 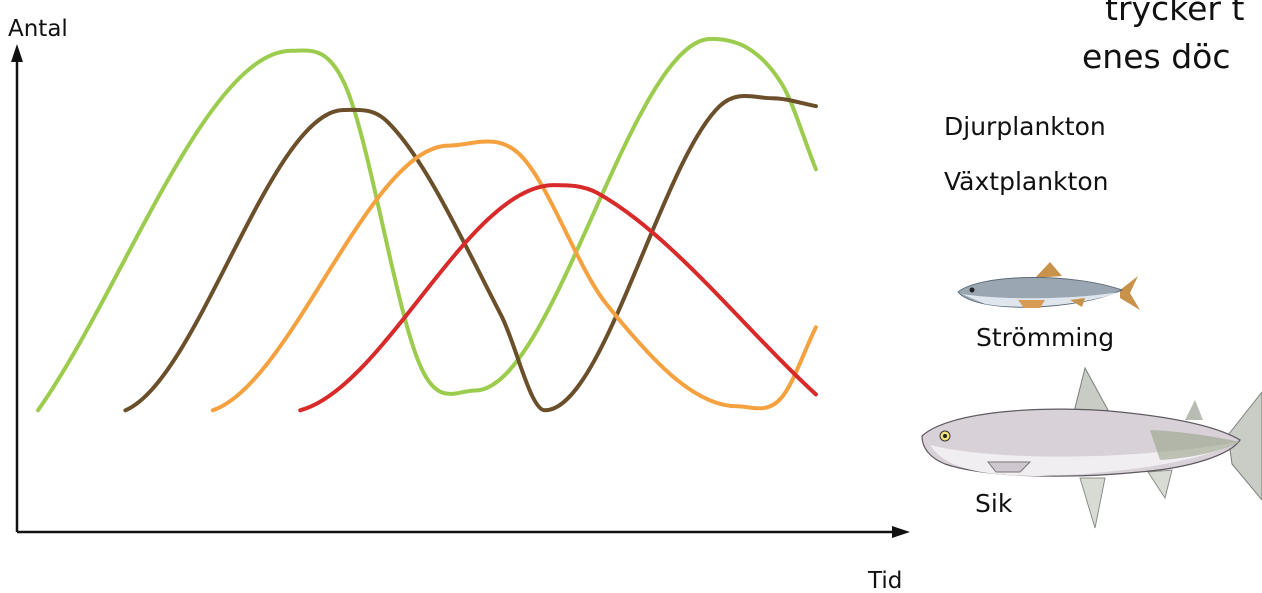 I want to click on whitefish-icon, so click(x=1091, y=447).